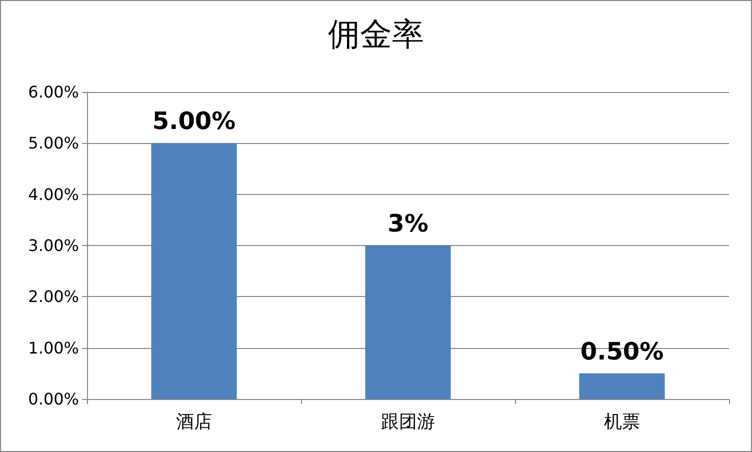  What do you see at coordinates (408, 224) in the screenshot?
I see `data-label: 3%` at bounding box center [408, 224].